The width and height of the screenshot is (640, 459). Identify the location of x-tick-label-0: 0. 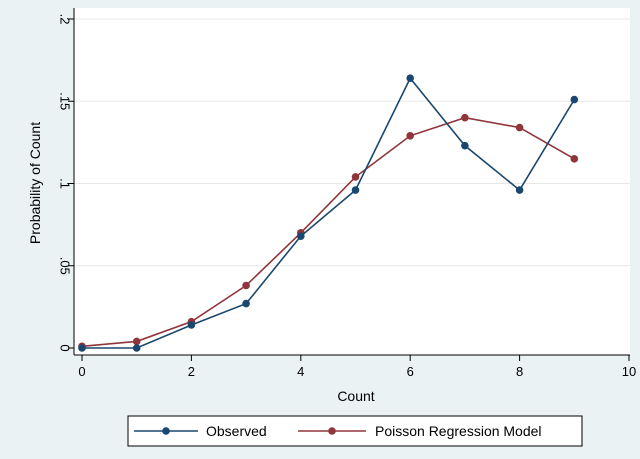
(81, 371).